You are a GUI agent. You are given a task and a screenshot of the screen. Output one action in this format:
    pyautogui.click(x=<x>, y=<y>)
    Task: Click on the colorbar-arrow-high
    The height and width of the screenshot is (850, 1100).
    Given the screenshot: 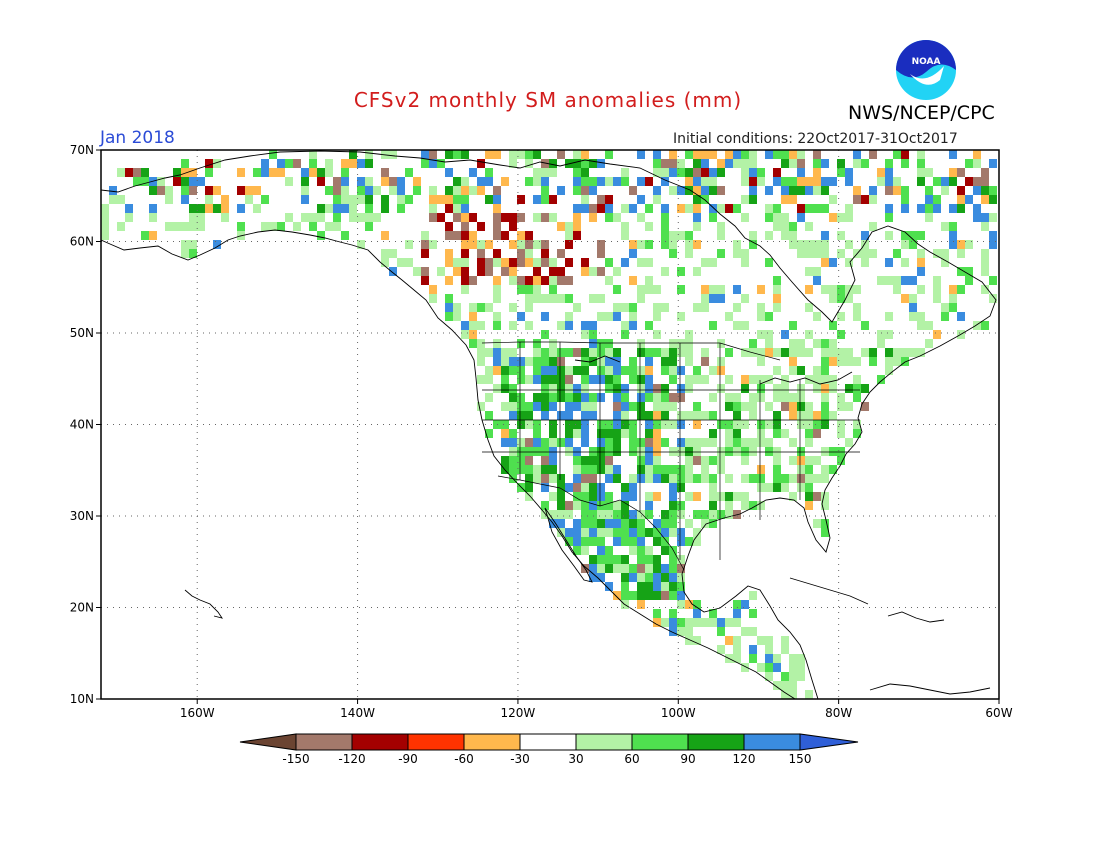 What is the action you would take?
    pyautogui.click(x=829, y=742)
    